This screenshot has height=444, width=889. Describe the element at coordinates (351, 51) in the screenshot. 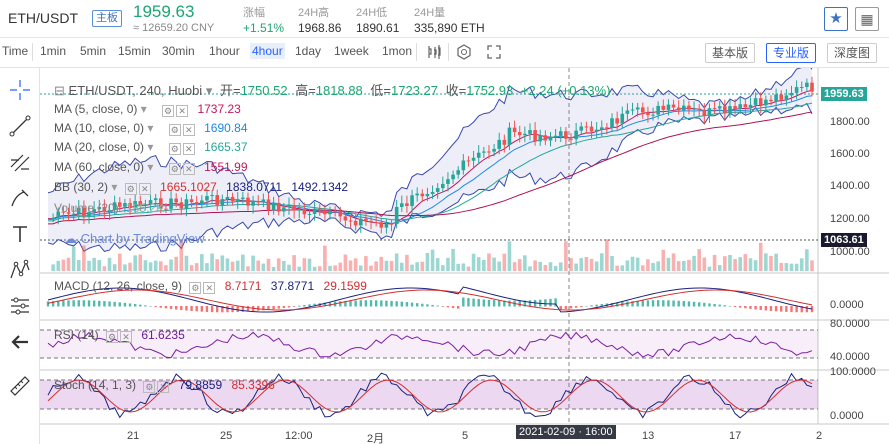

I see `tf-1week: 1week` at that location.